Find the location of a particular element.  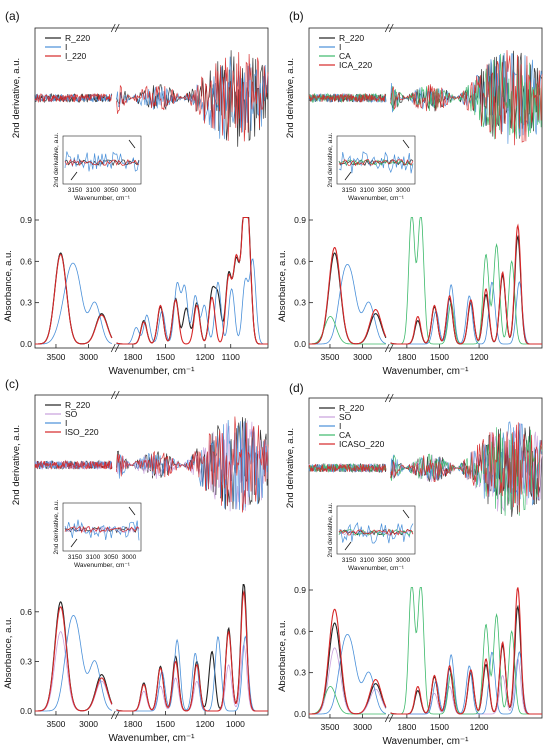

legend-label: ICA_220 is located at coordinates (355, 65).